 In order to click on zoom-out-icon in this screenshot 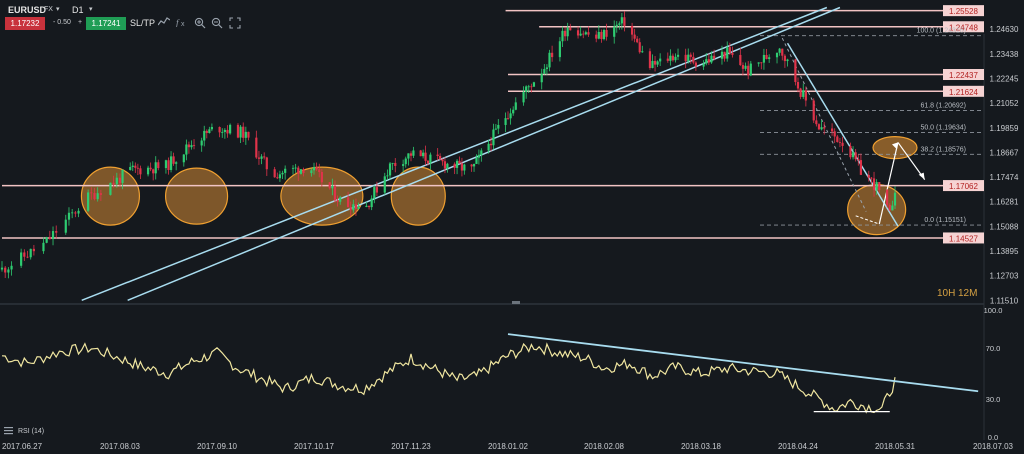, I will do `click(216, 23)`.